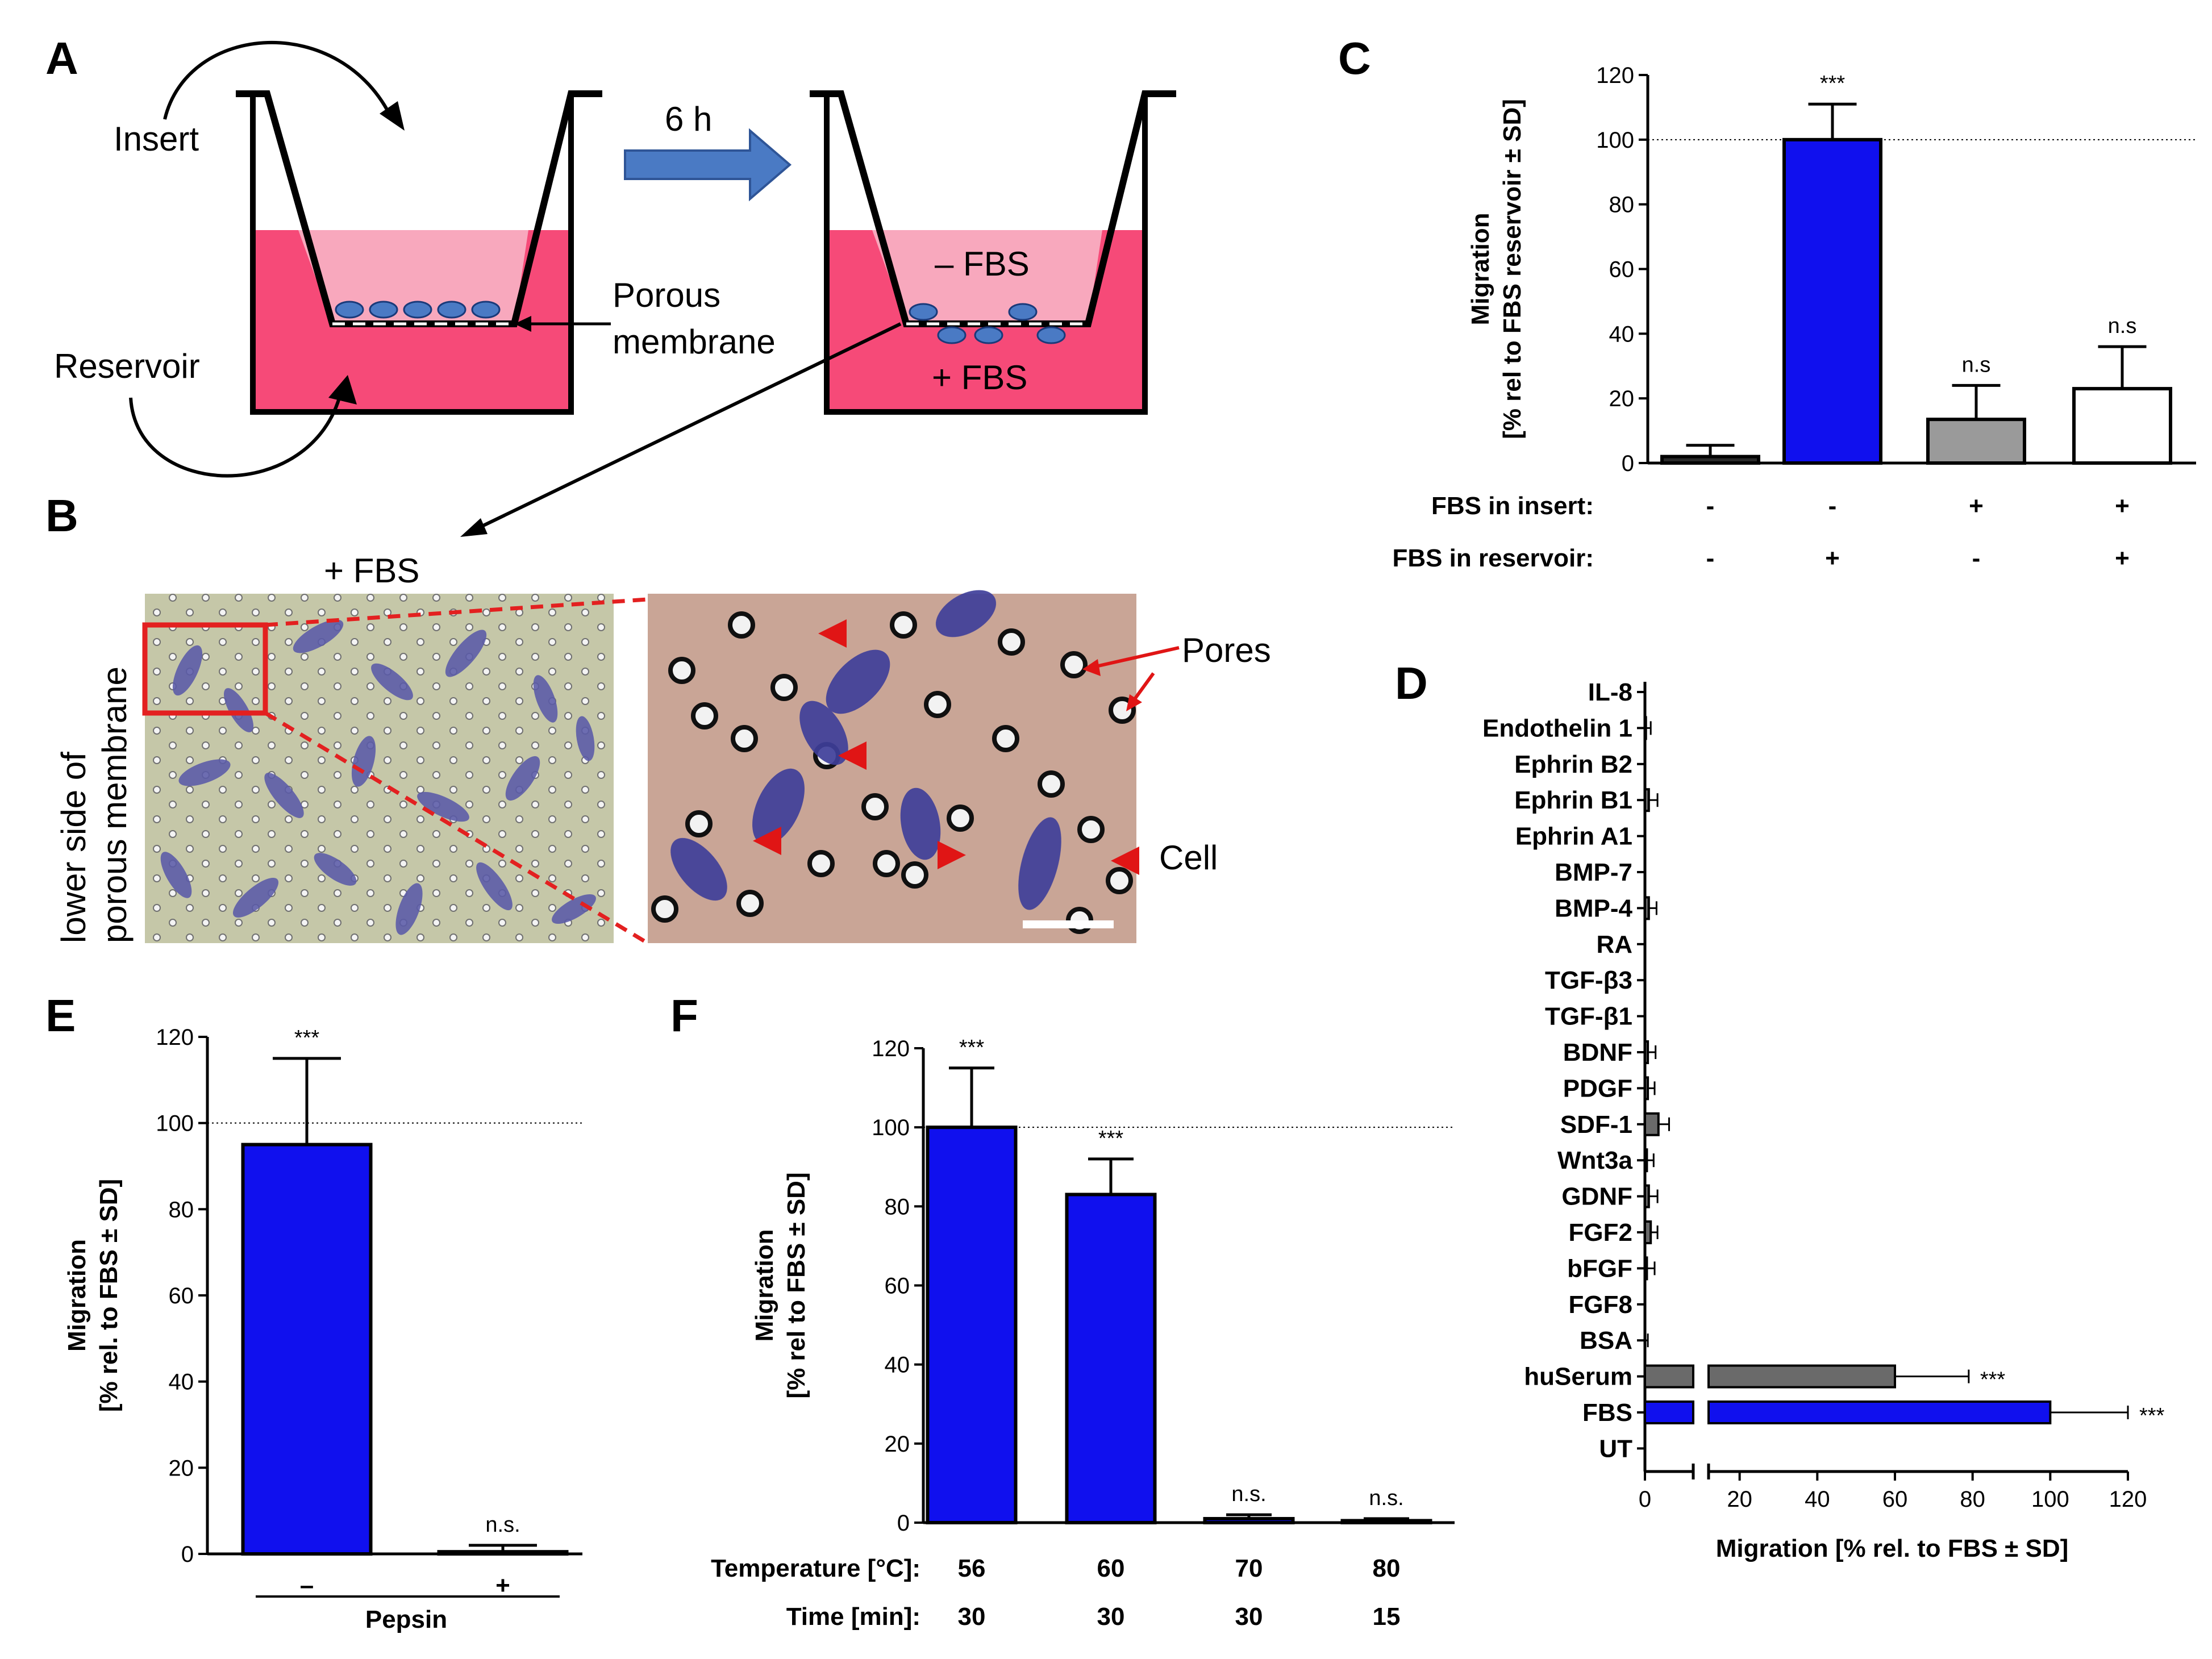 This screenshot has height=1659, width=2212. I want to click on curved-arrow-reservoir, so click(236, 434).